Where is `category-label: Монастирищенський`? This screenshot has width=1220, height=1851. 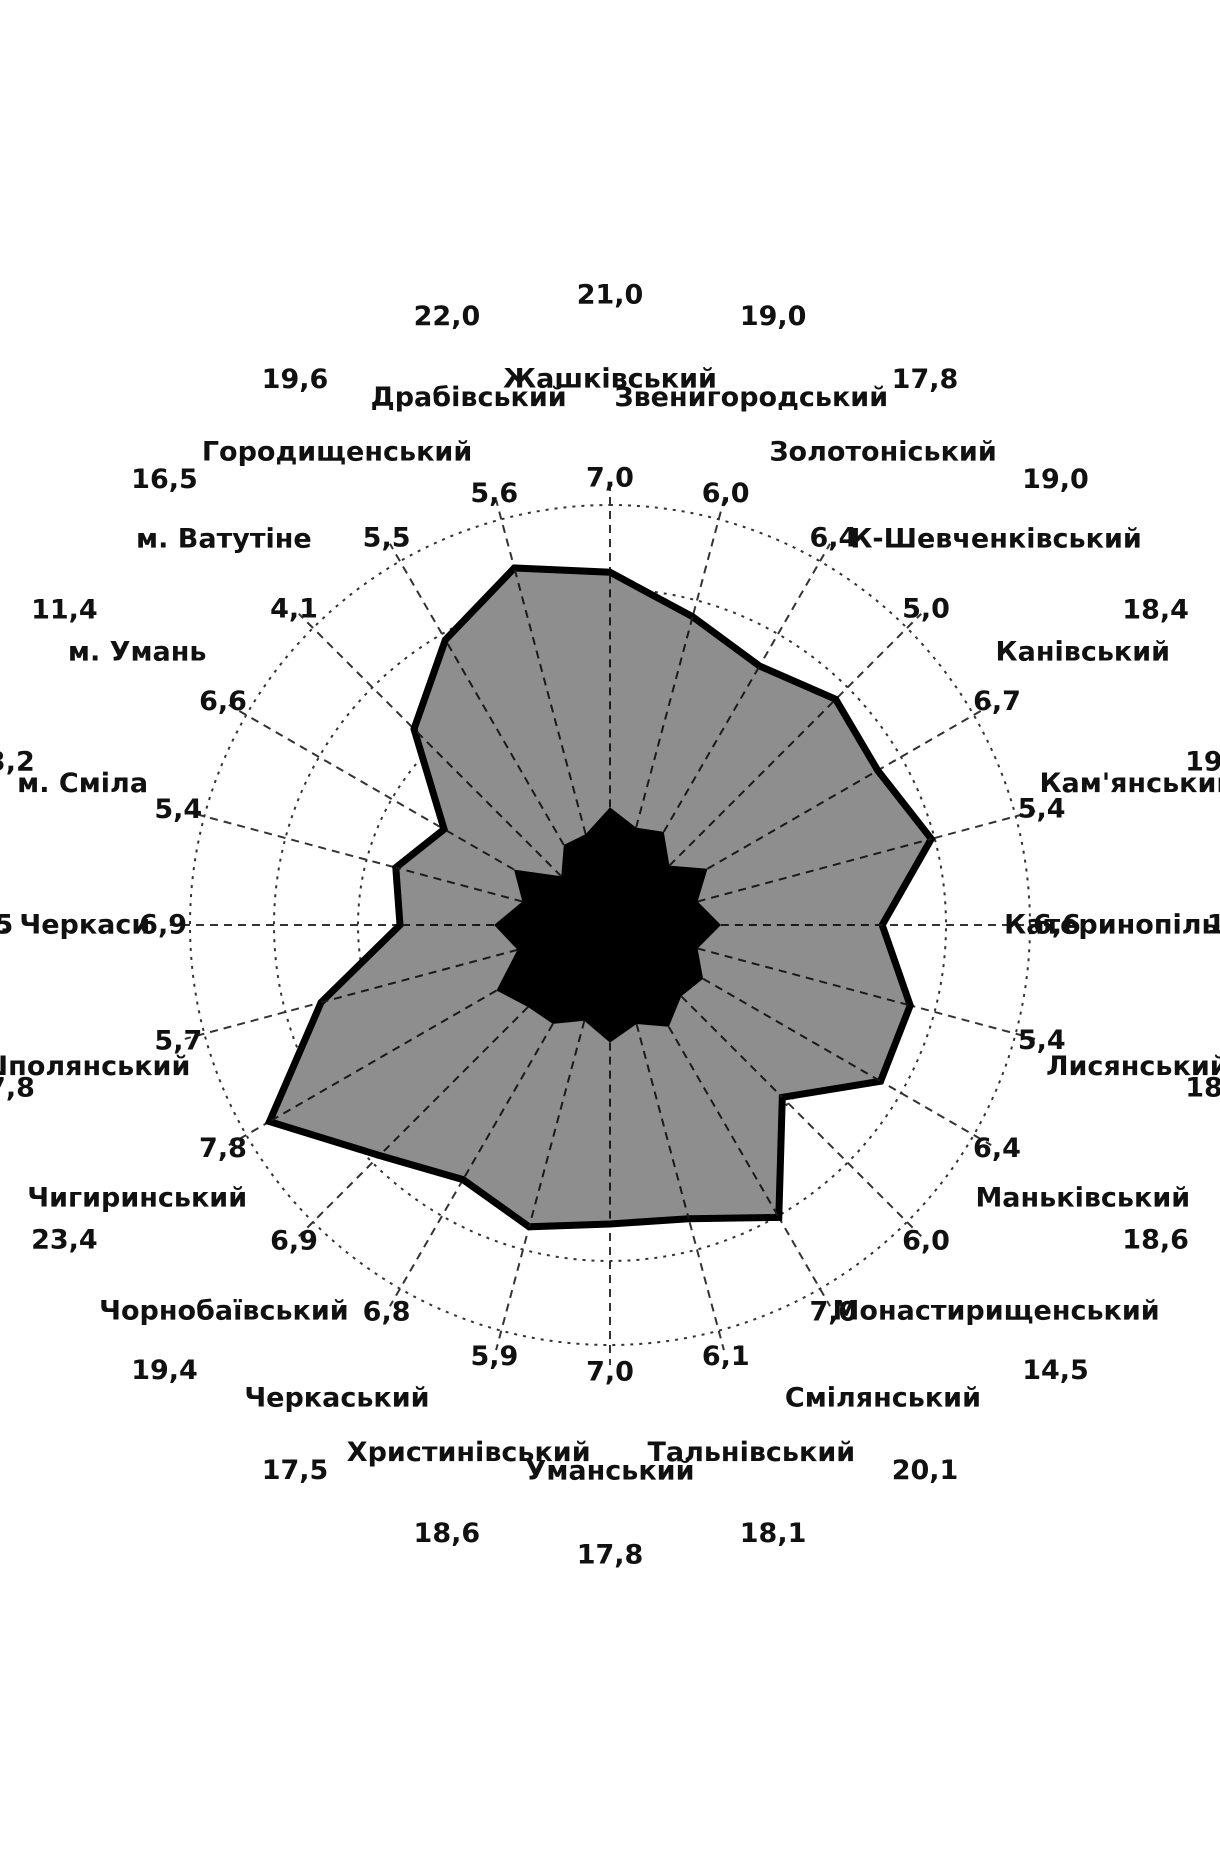
category-label: Монастирищенський is located at coordinates (996, 1311).